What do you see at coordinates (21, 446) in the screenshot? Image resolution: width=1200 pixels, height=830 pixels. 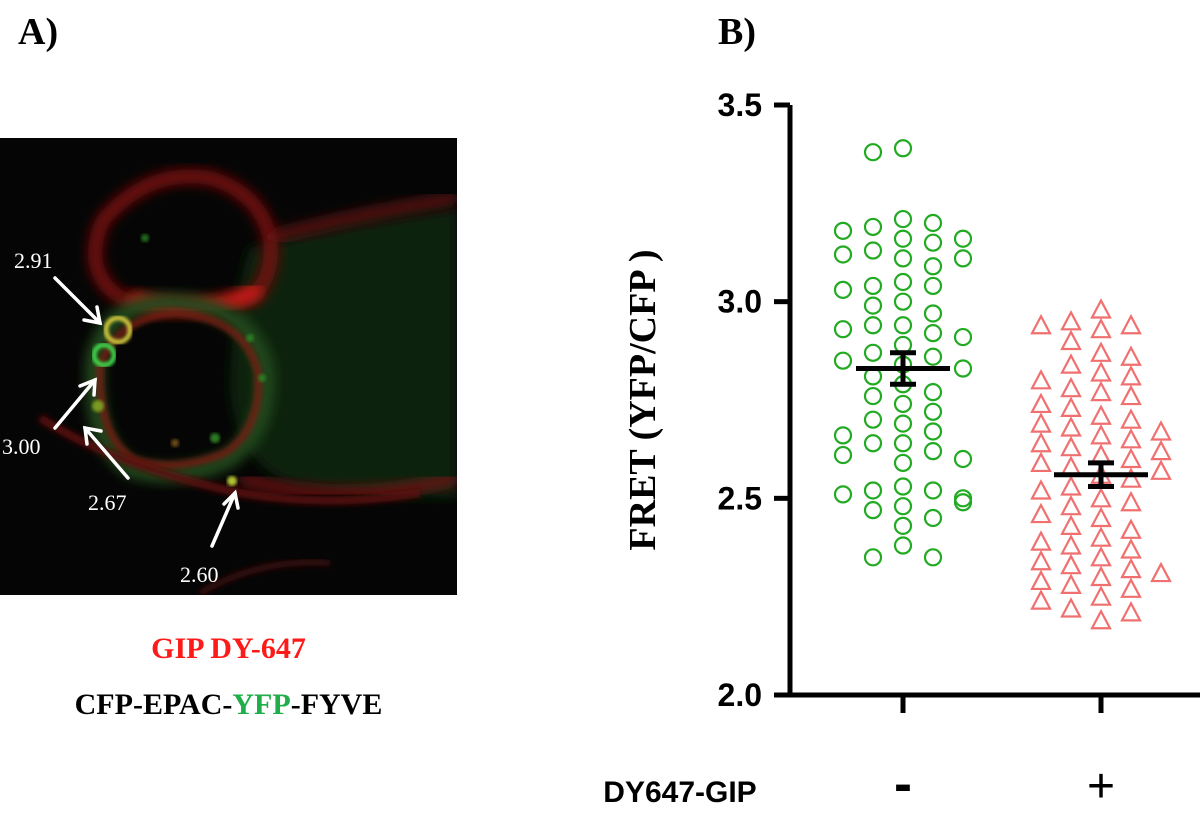 I see `fret-value-label: 3.00` at bounding box center [21, 446].